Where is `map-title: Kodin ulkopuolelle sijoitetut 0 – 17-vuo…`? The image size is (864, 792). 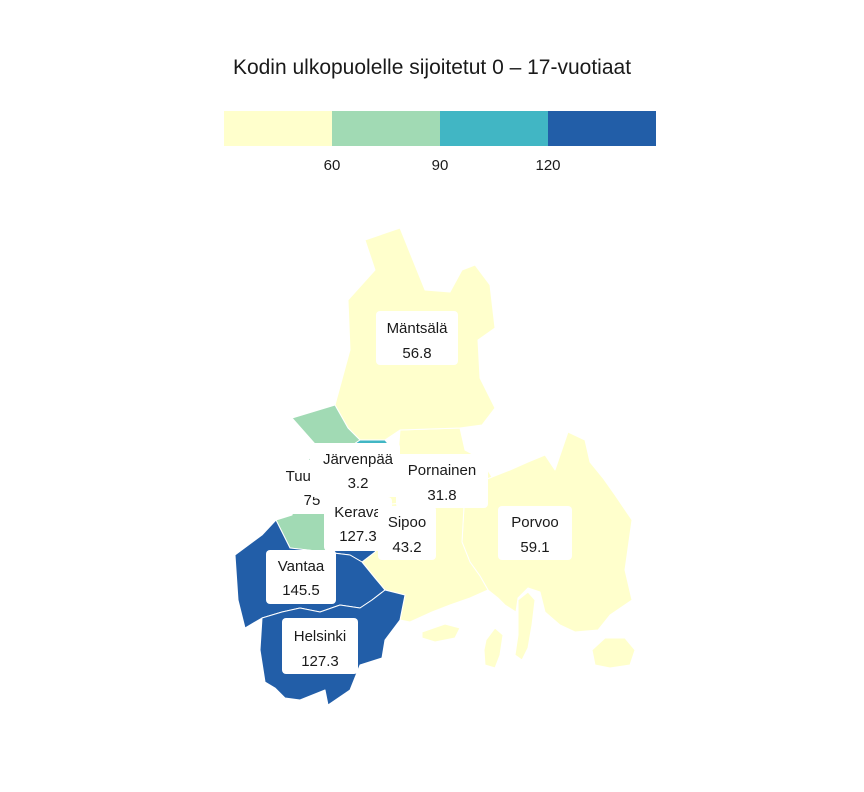 map-title: Kodin ulkopuolelle sijoitetut 0 – 17-vuo… is located at coordinates (432, 67).